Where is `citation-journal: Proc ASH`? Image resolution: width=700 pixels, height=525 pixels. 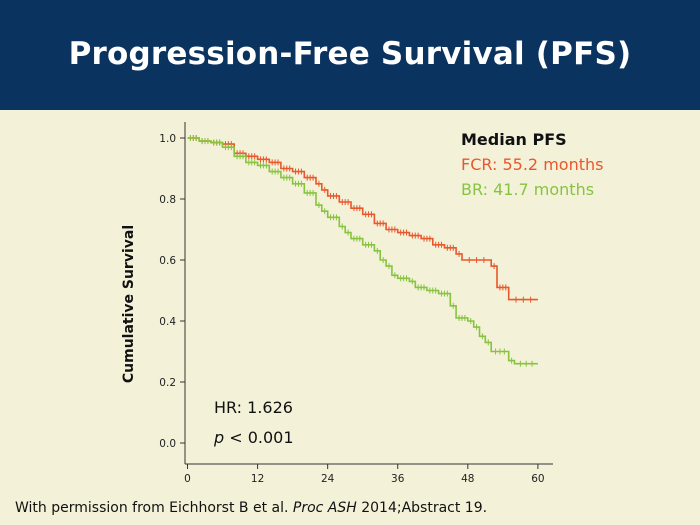 citation-journal: Proc ASH is located at coordinates (324, 508).